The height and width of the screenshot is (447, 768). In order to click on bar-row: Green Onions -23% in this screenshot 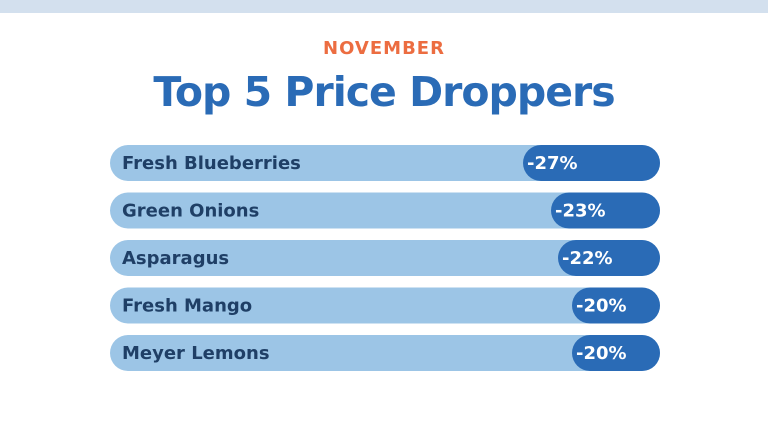, I will do `click(385, 210)`.